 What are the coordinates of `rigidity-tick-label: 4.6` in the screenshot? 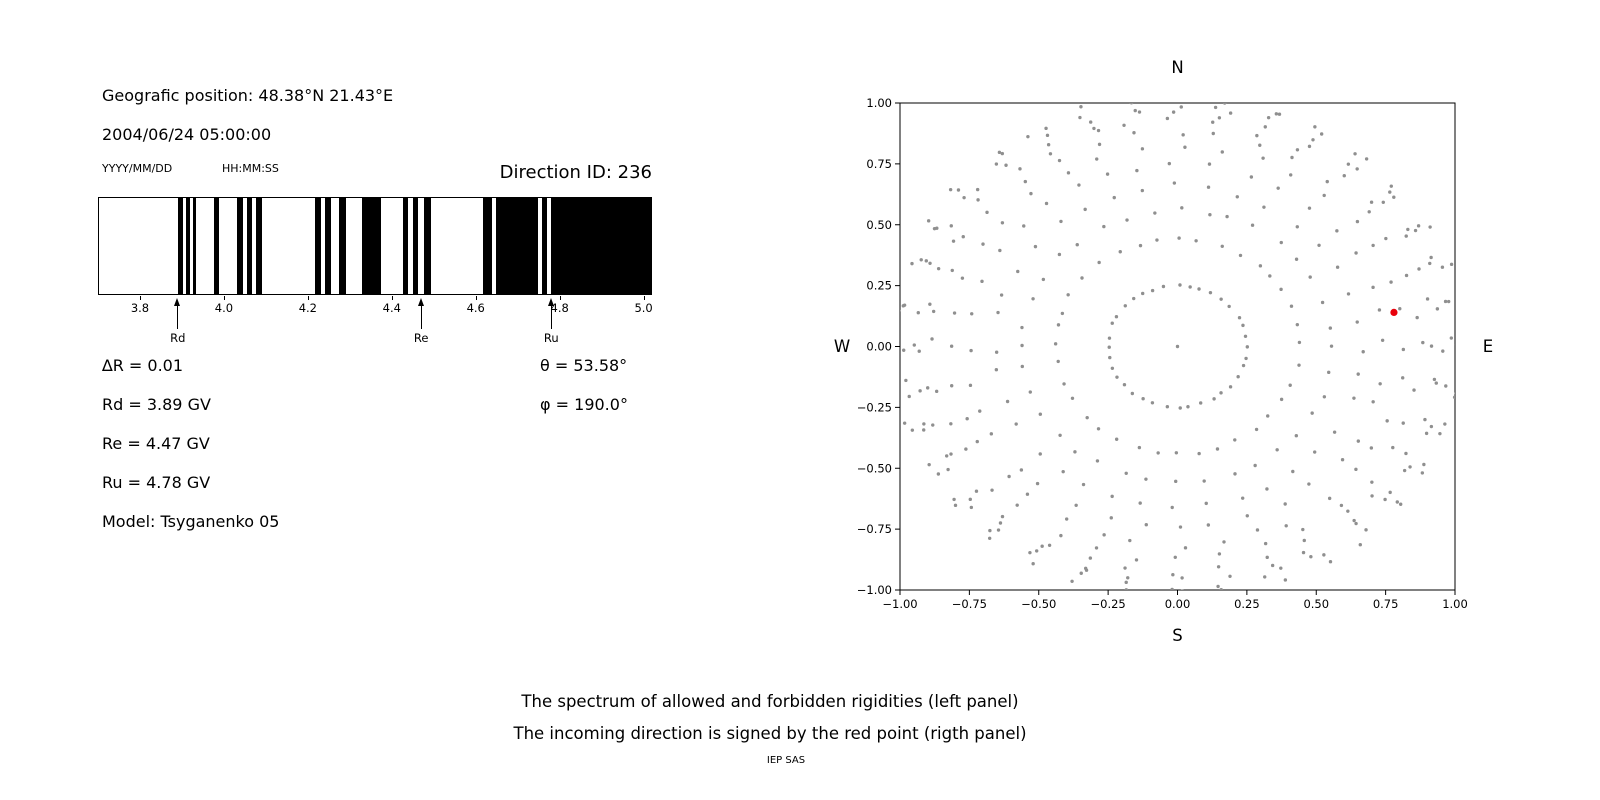 It's located at (475, 308).